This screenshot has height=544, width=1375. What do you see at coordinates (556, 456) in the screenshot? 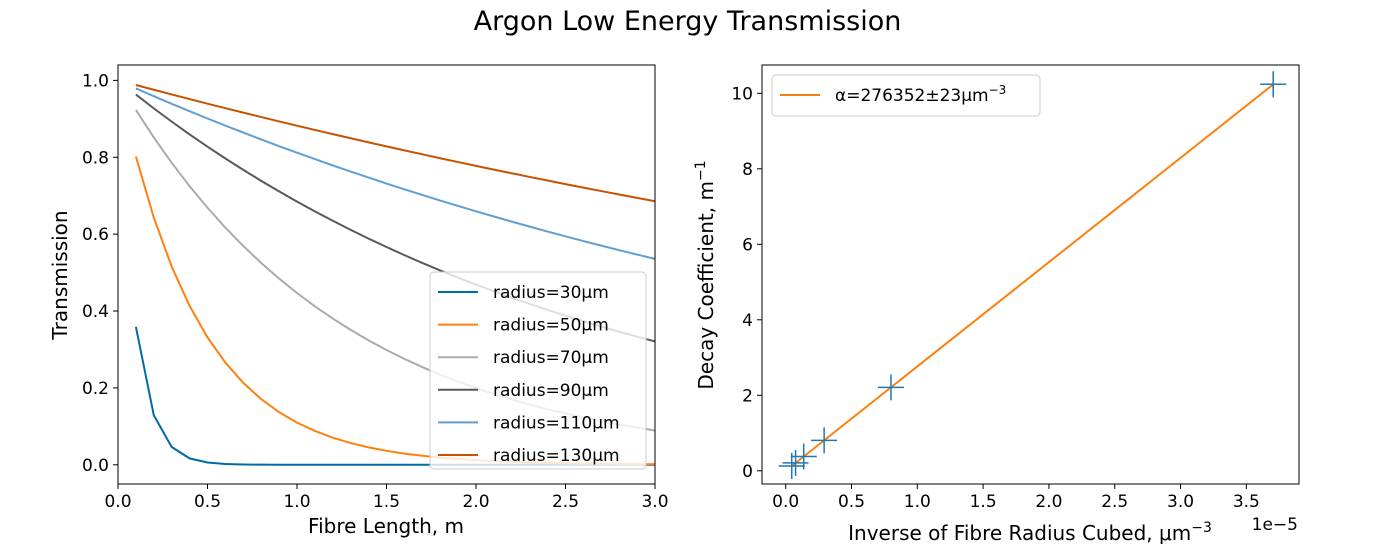
I see `left-legend-label-5: radius=130μm` at bounding box center [556, 456].